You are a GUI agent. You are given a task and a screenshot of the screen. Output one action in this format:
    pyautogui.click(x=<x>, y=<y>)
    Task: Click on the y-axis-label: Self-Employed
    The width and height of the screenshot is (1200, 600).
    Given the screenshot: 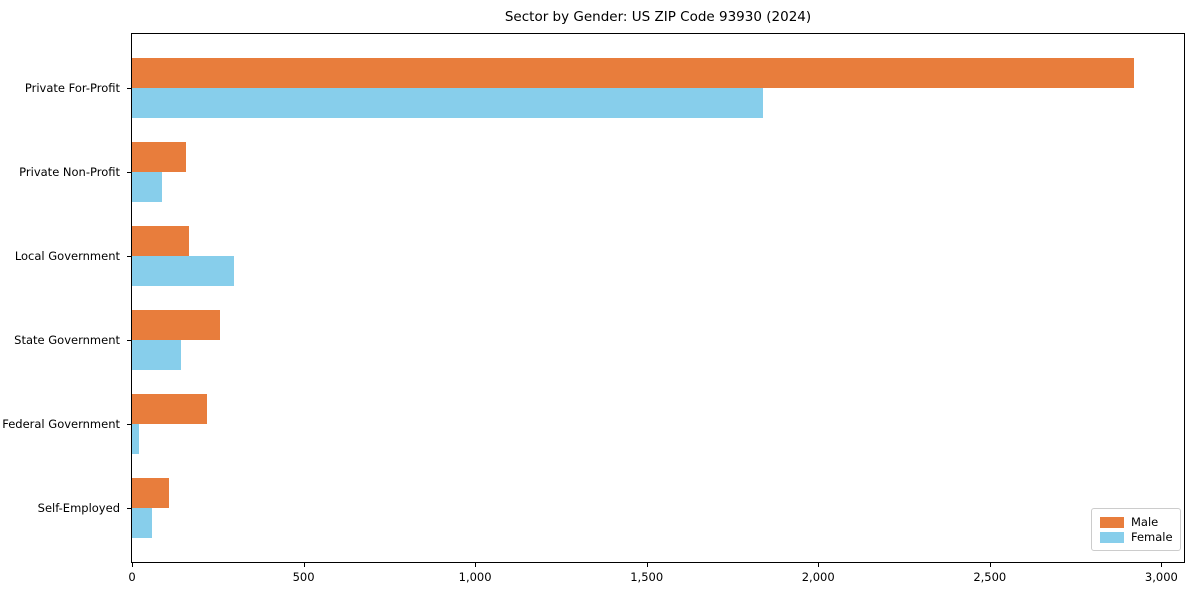 What is the action you would take?
    pyautogui.click(x=78, y=508)
    